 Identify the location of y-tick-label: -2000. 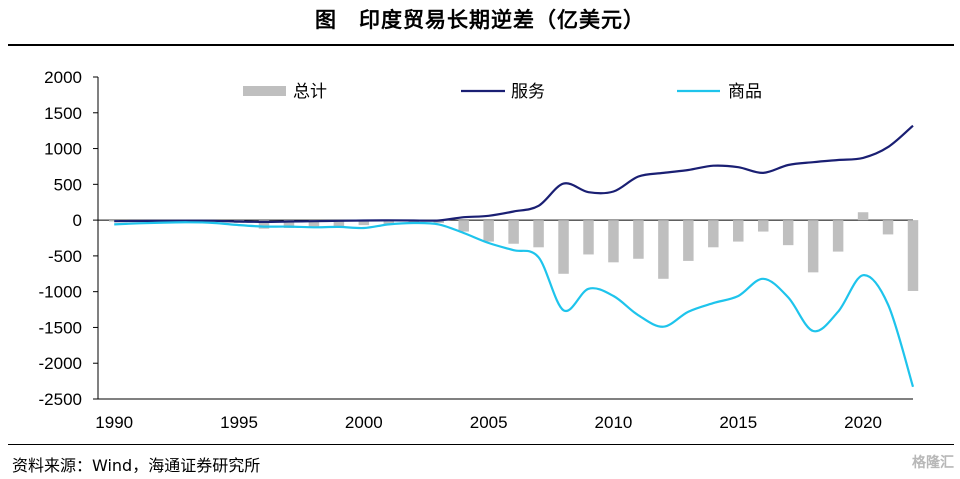
(60, 363).